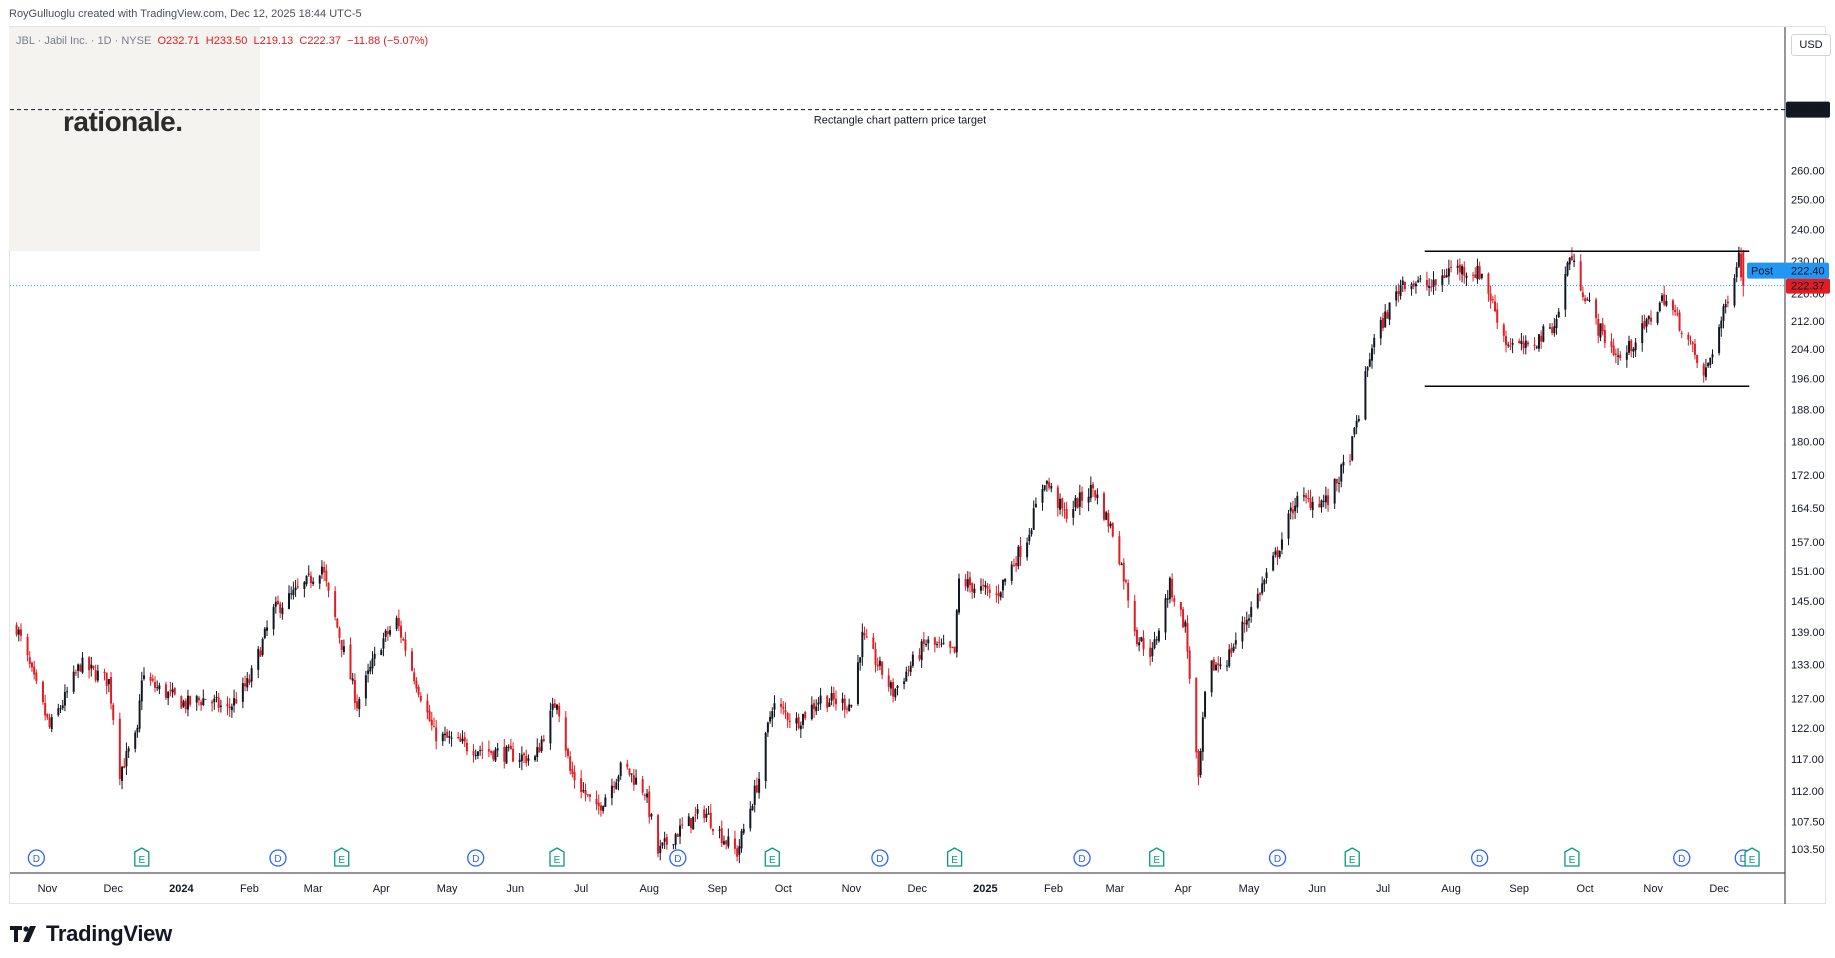 Image resolution: width=1835 pixels, height=958 pixels. I want to click on currency-button: USD, so click(1811, 45).